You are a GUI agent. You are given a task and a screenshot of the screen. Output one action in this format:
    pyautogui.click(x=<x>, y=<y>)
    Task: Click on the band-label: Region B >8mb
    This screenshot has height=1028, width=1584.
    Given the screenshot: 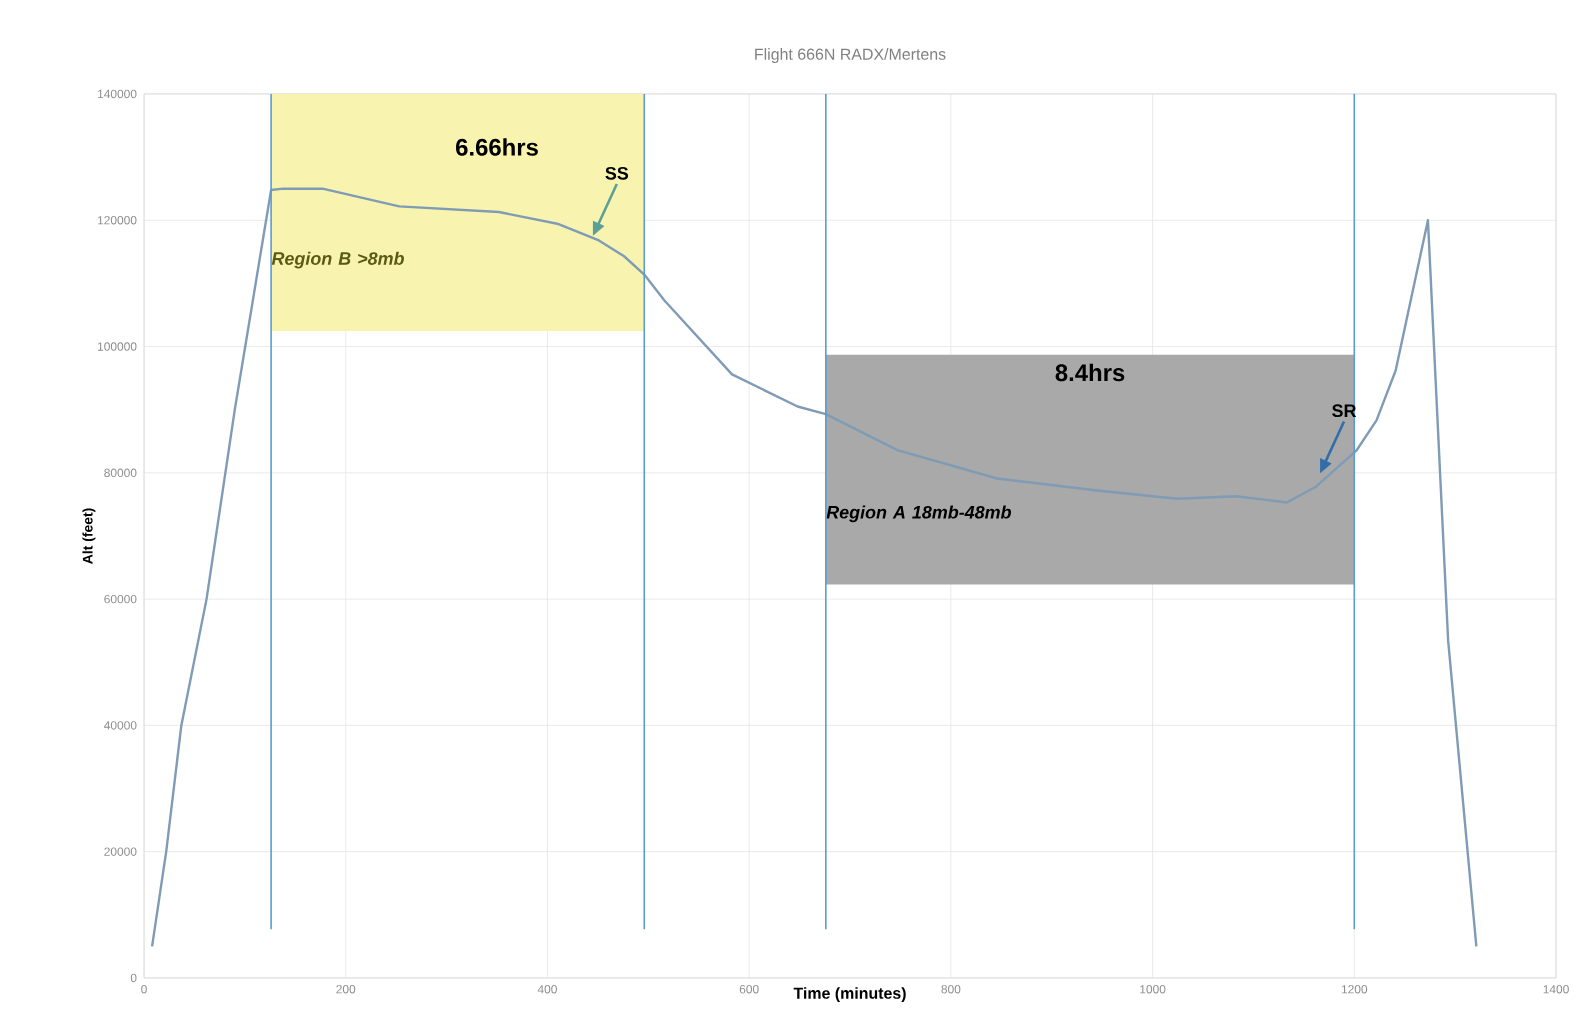 What is the action you would take?
    pyautogui.click(x=337, y=260)
    